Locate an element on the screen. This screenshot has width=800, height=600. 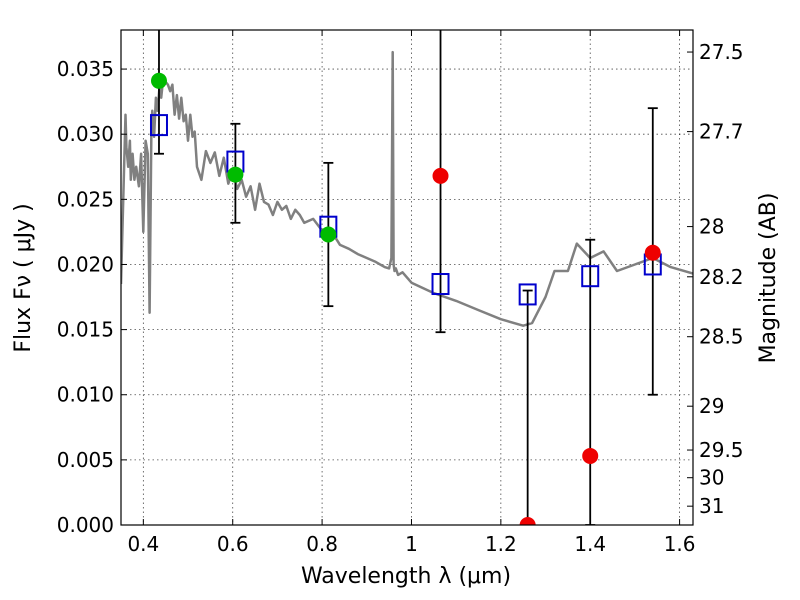
x-tick-label: 1.4 is located at coordinates (590, 544).